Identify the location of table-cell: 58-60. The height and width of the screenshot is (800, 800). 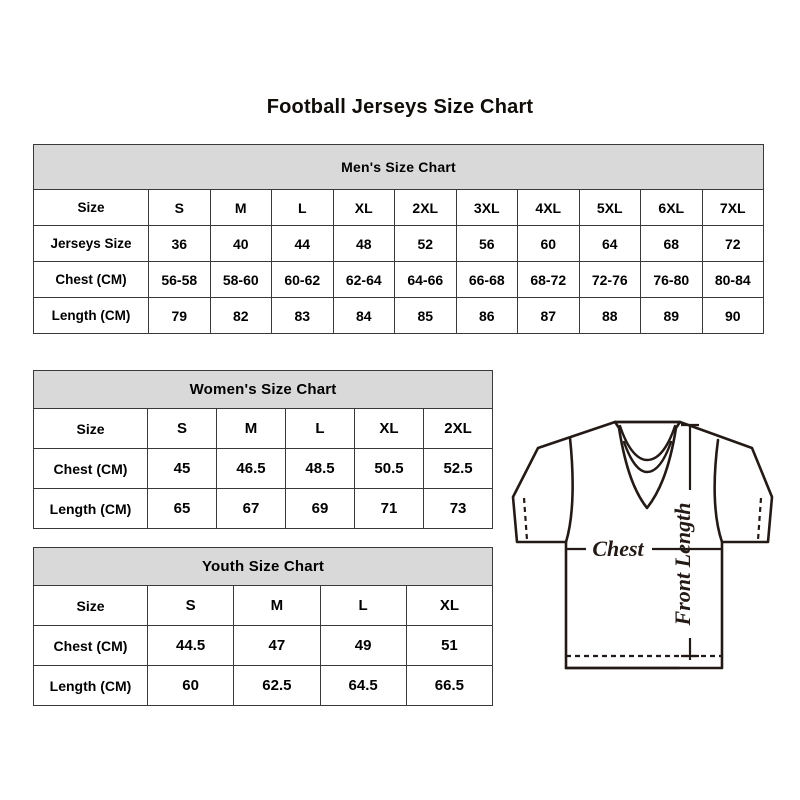
(240, 279).